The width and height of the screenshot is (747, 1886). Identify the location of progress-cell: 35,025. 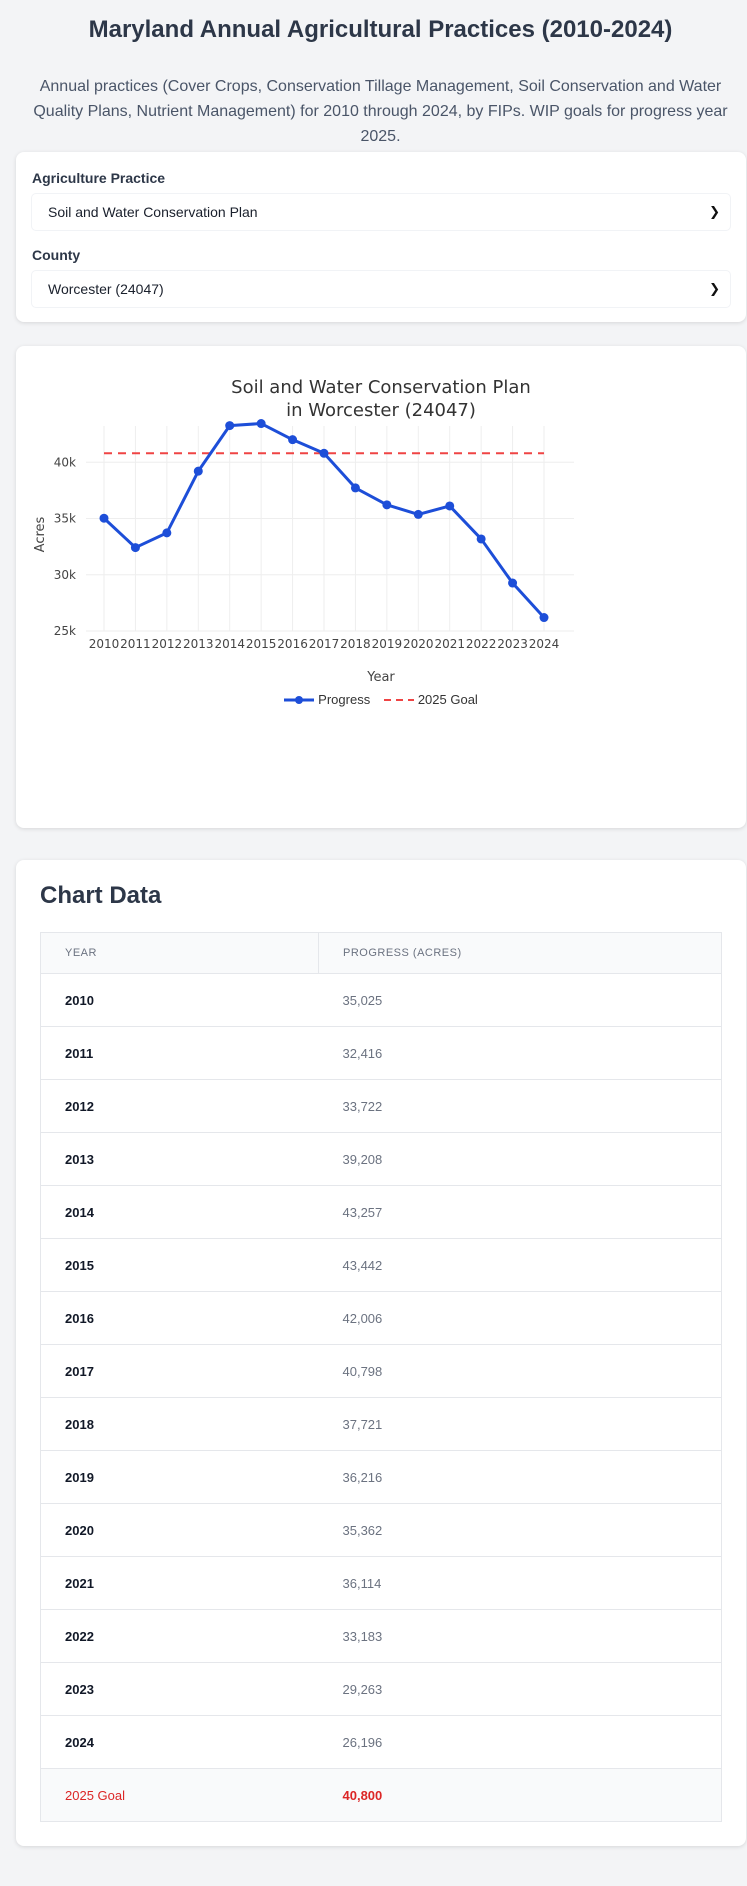
(520, 1000).